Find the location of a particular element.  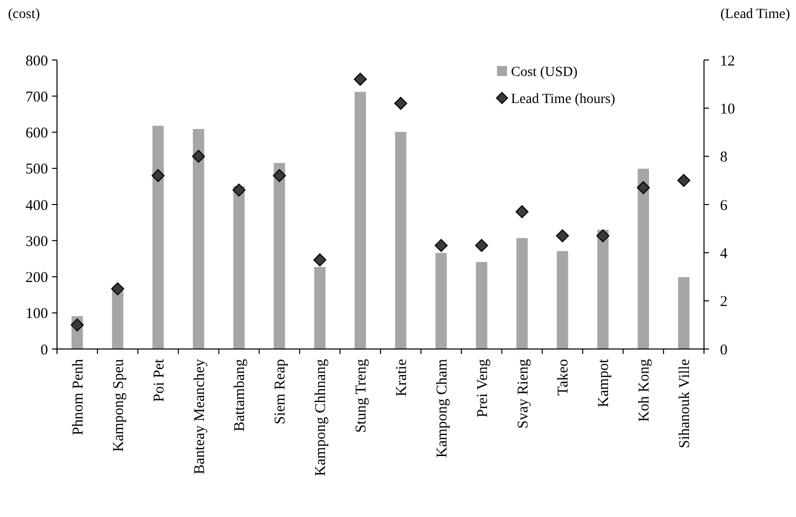

x-tick-label: Poi Pet is located at coordinates (159, 380).